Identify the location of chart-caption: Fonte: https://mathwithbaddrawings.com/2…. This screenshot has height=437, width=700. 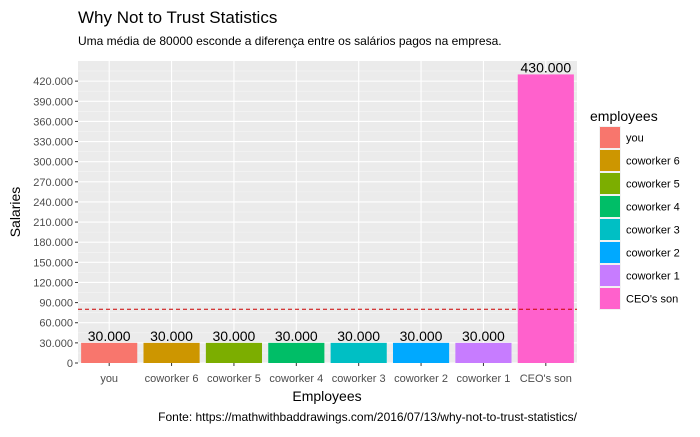
(368, 417).